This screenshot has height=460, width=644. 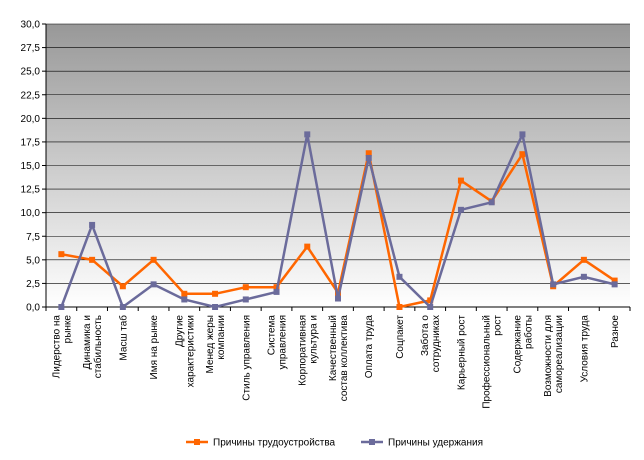 I want to click on x-category-label: Лидерство нарынке, so click(x=62, y=347).